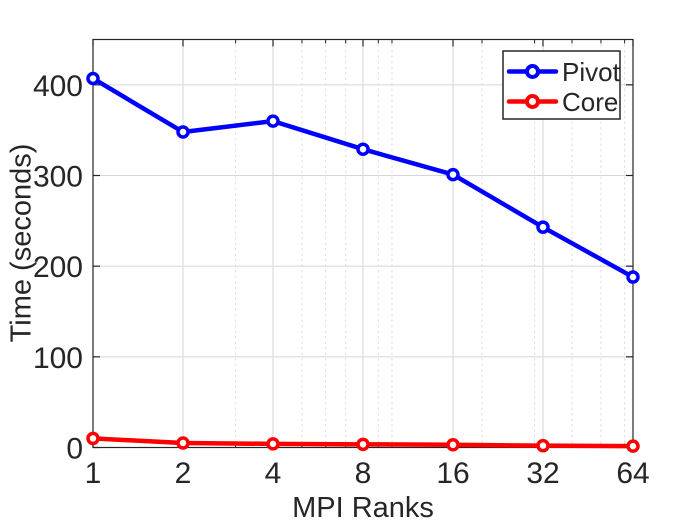 Image resolution: width=700 pixels, height=525 pixels. I want to click on y-tick-label: 0, so click(74, 449).